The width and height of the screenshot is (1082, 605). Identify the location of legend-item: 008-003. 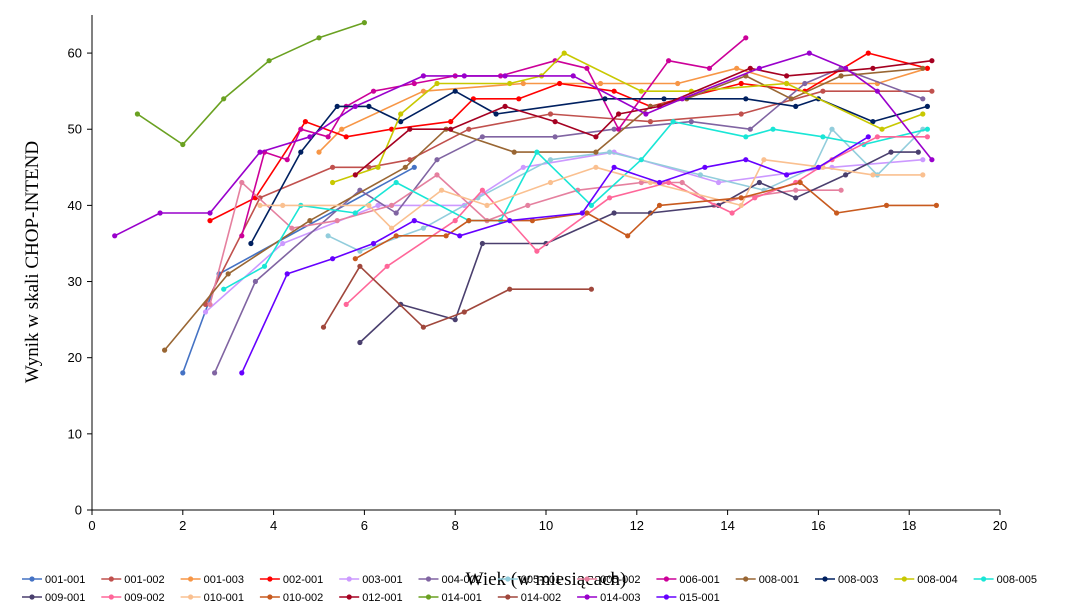
(846, 580).